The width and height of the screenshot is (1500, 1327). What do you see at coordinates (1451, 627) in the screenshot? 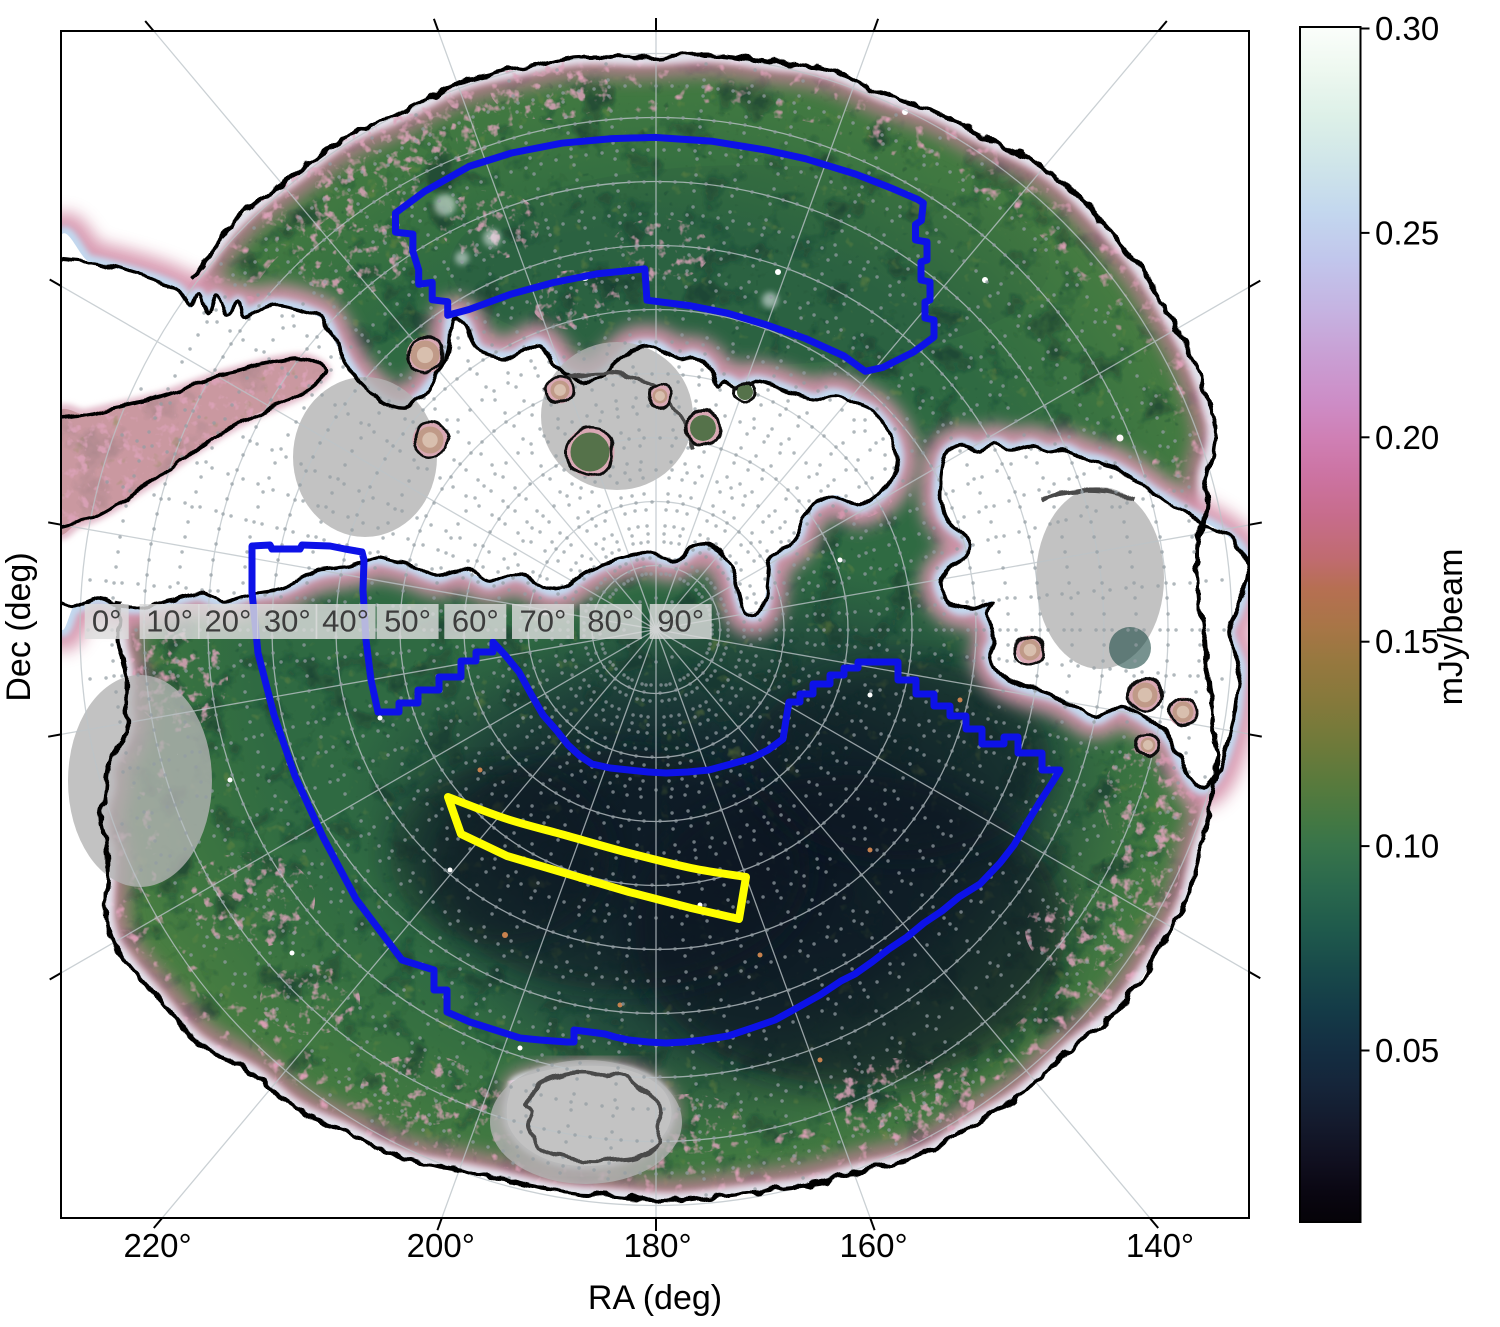
I see `svg-text: mJy/beam` at bounding box center [1451, 627].